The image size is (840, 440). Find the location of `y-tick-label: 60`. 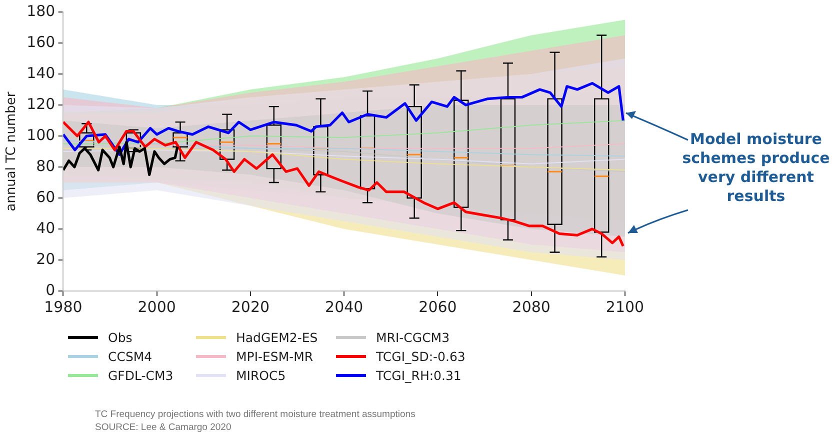

y-tick-label: 60 is located at coordinates (46, 197).